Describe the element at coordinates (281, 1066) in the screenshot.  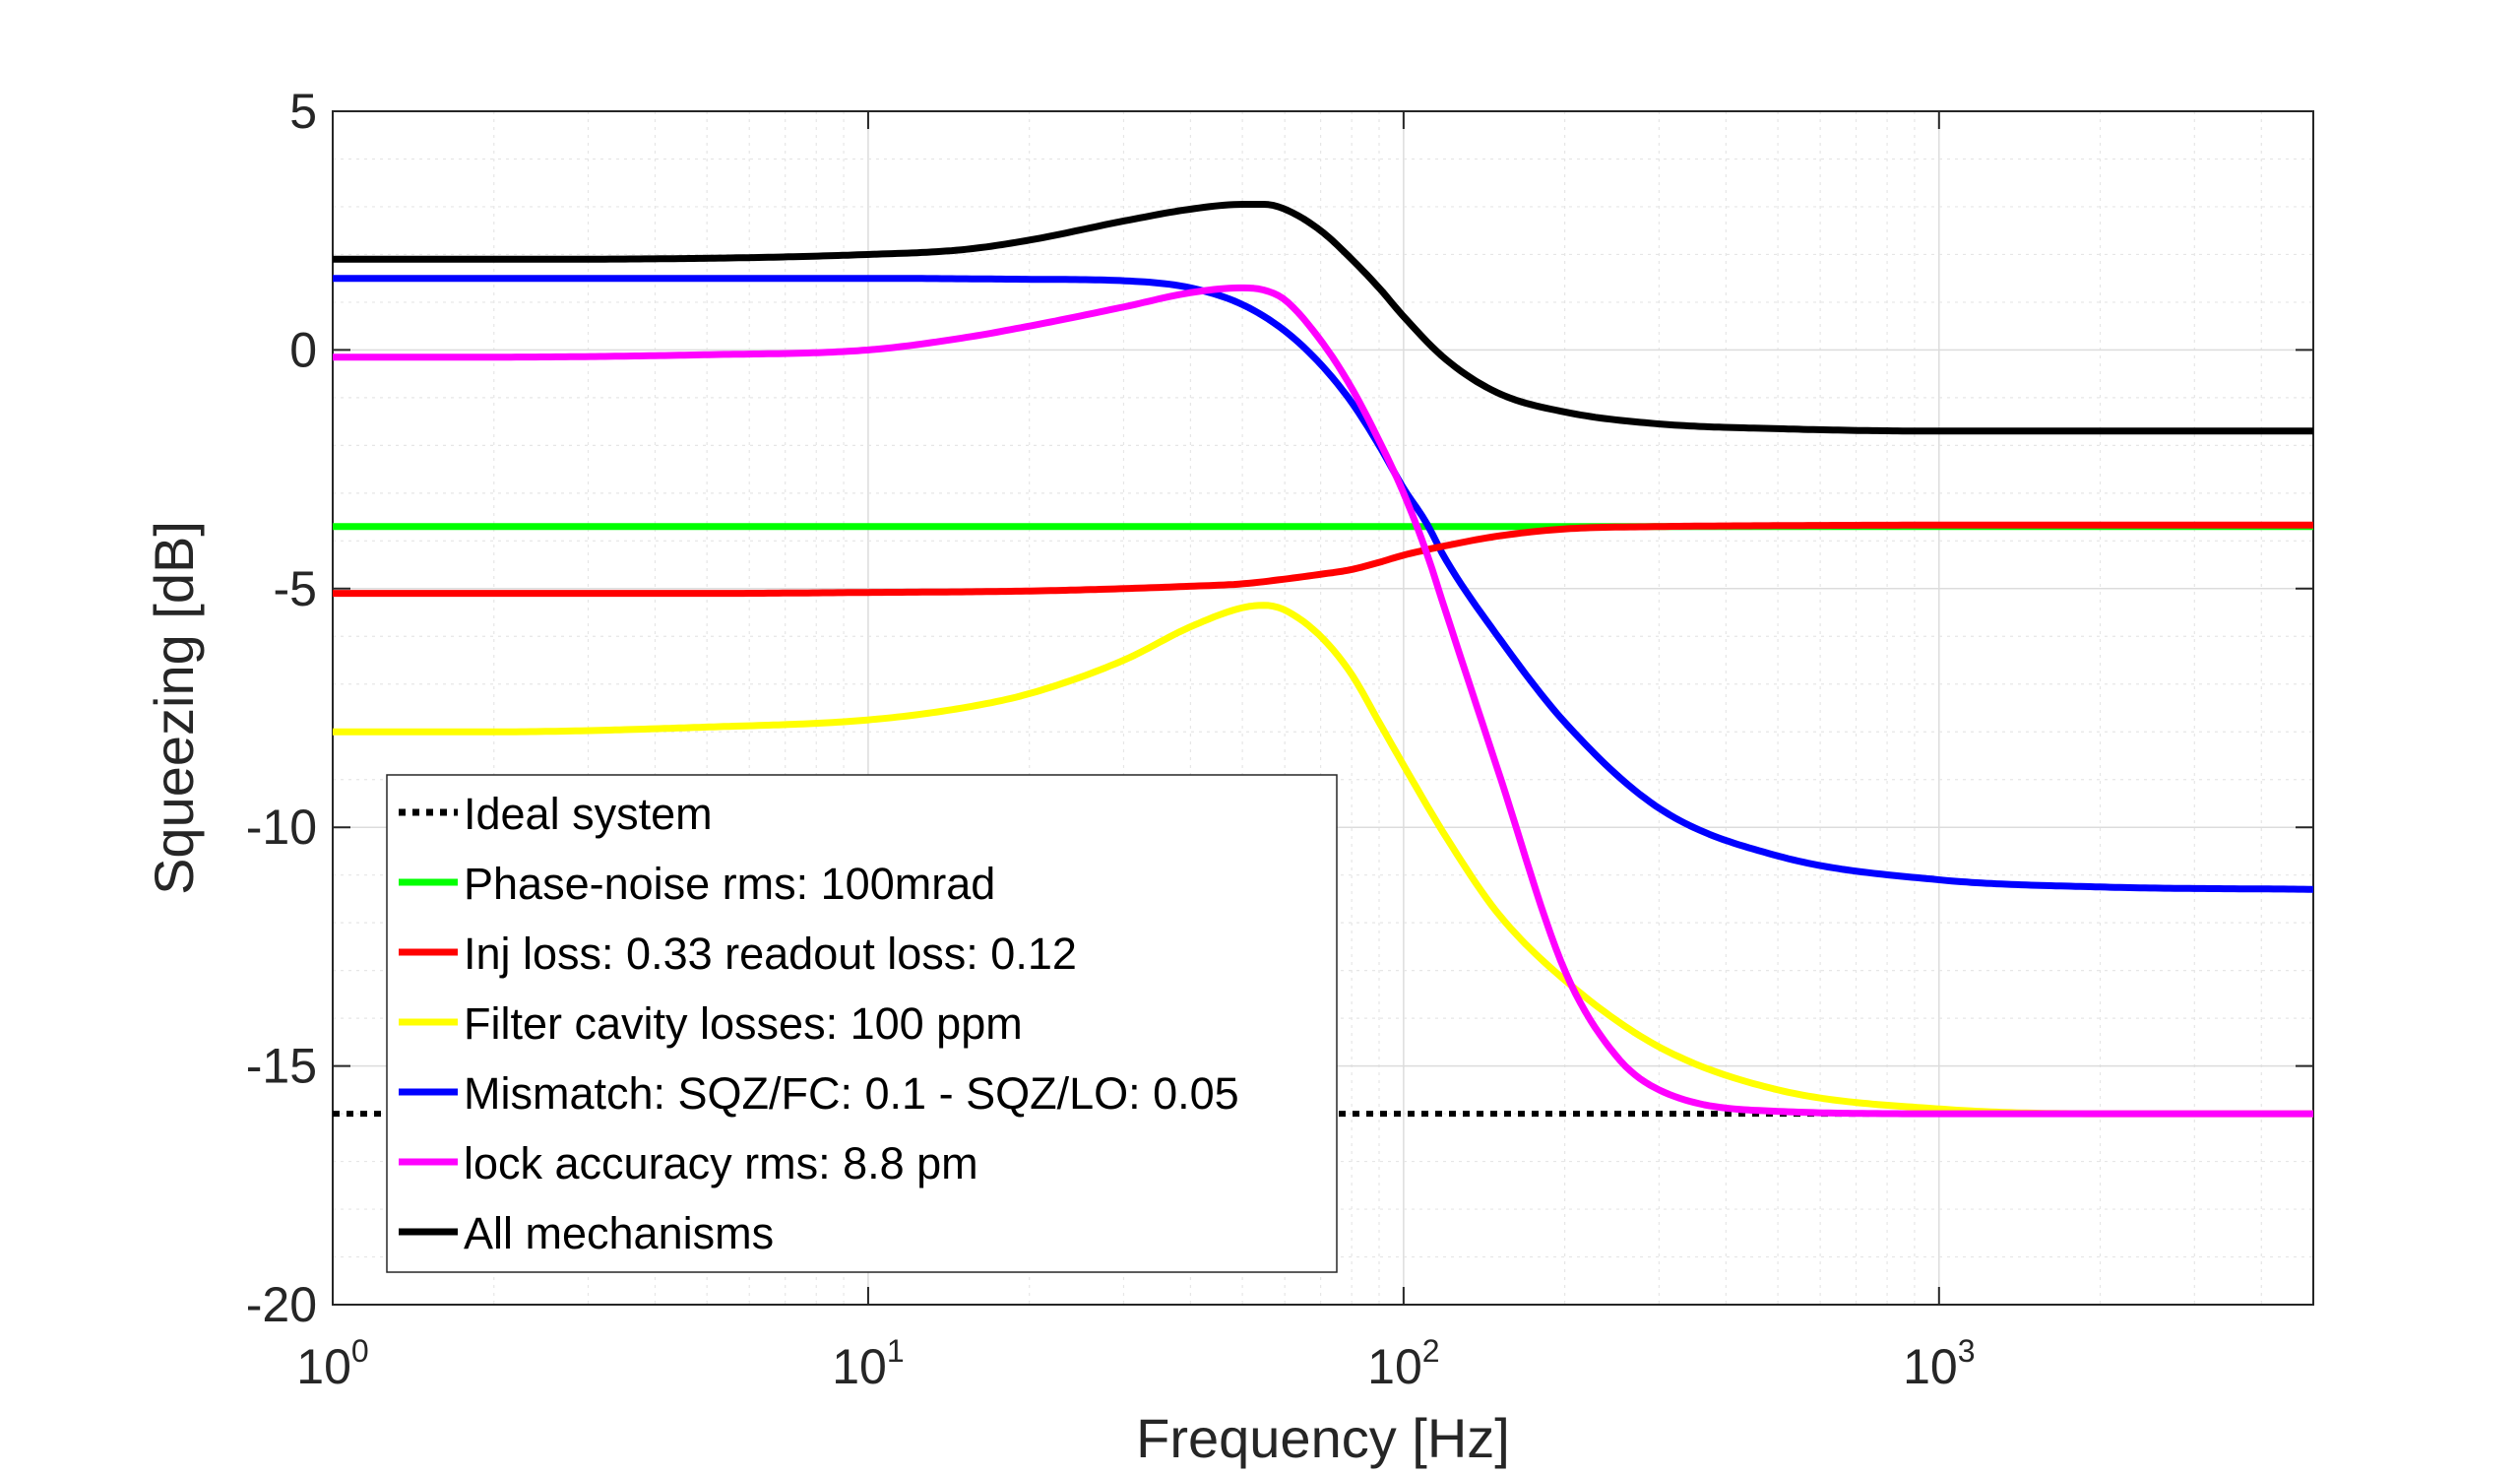
I see `y-tick-label: -15` at that location.